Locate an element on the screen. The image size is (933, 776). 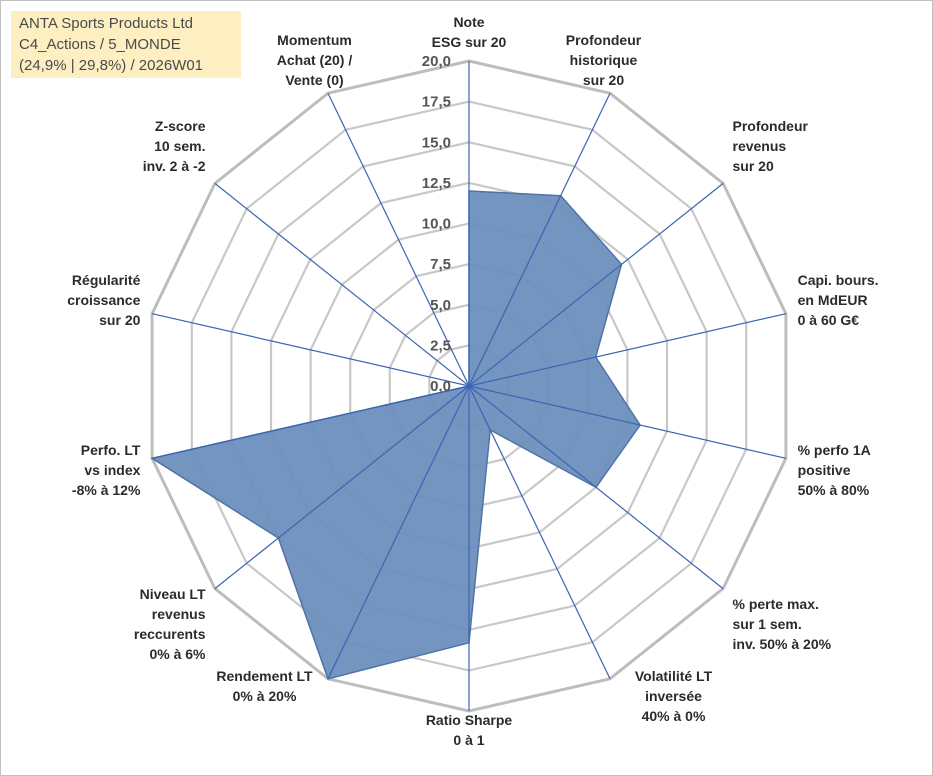
axis-label: Niveau LT revenus reccurents 0% à 6% is located at coordinates (170, 624).